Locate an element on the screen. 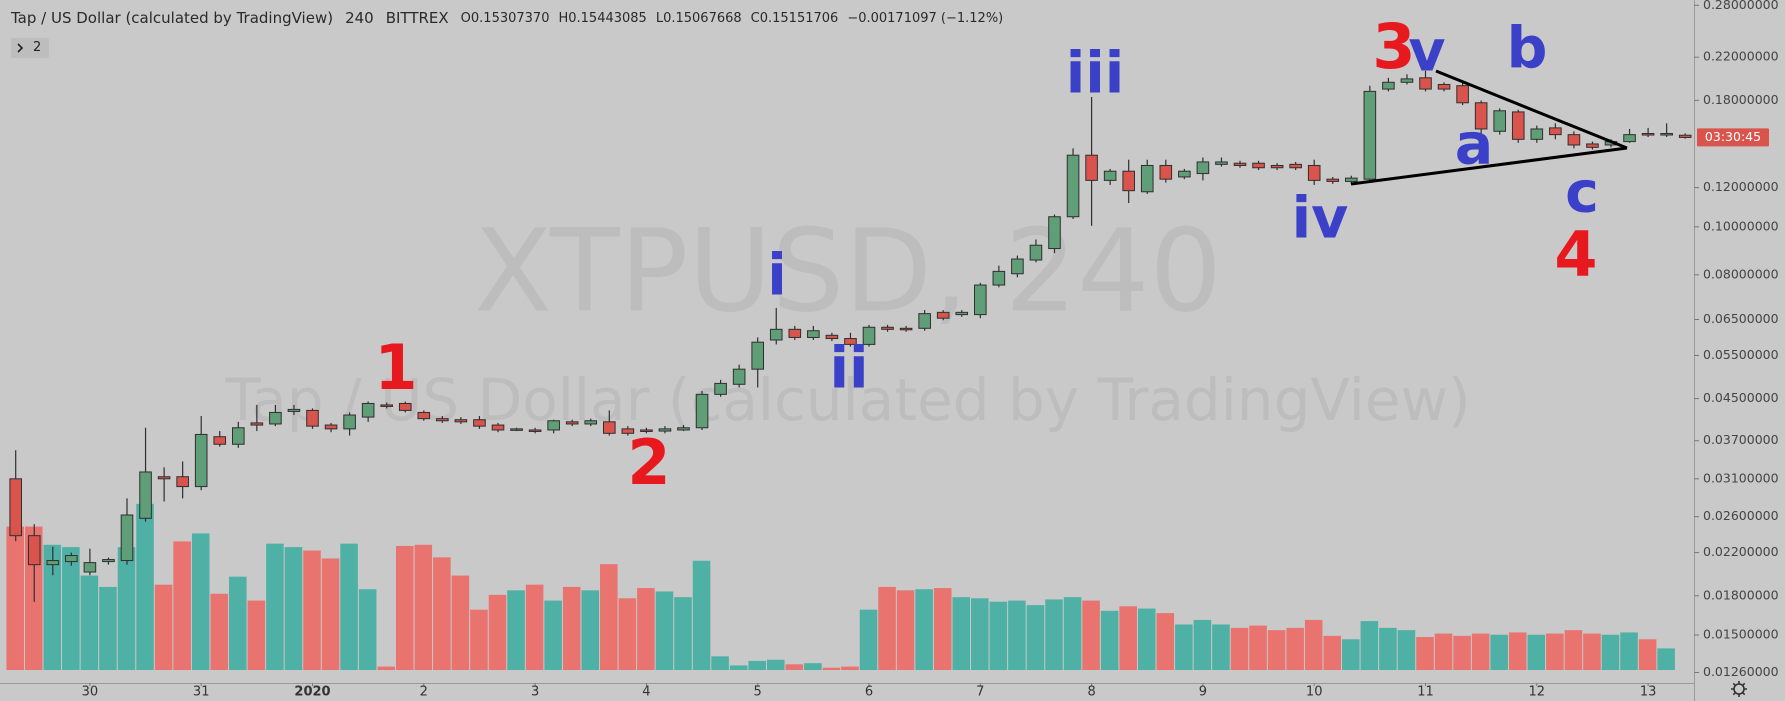 The width and height of the screenshot is (1785, 701). ohlc-label: C is located at coordinates (755, 18).